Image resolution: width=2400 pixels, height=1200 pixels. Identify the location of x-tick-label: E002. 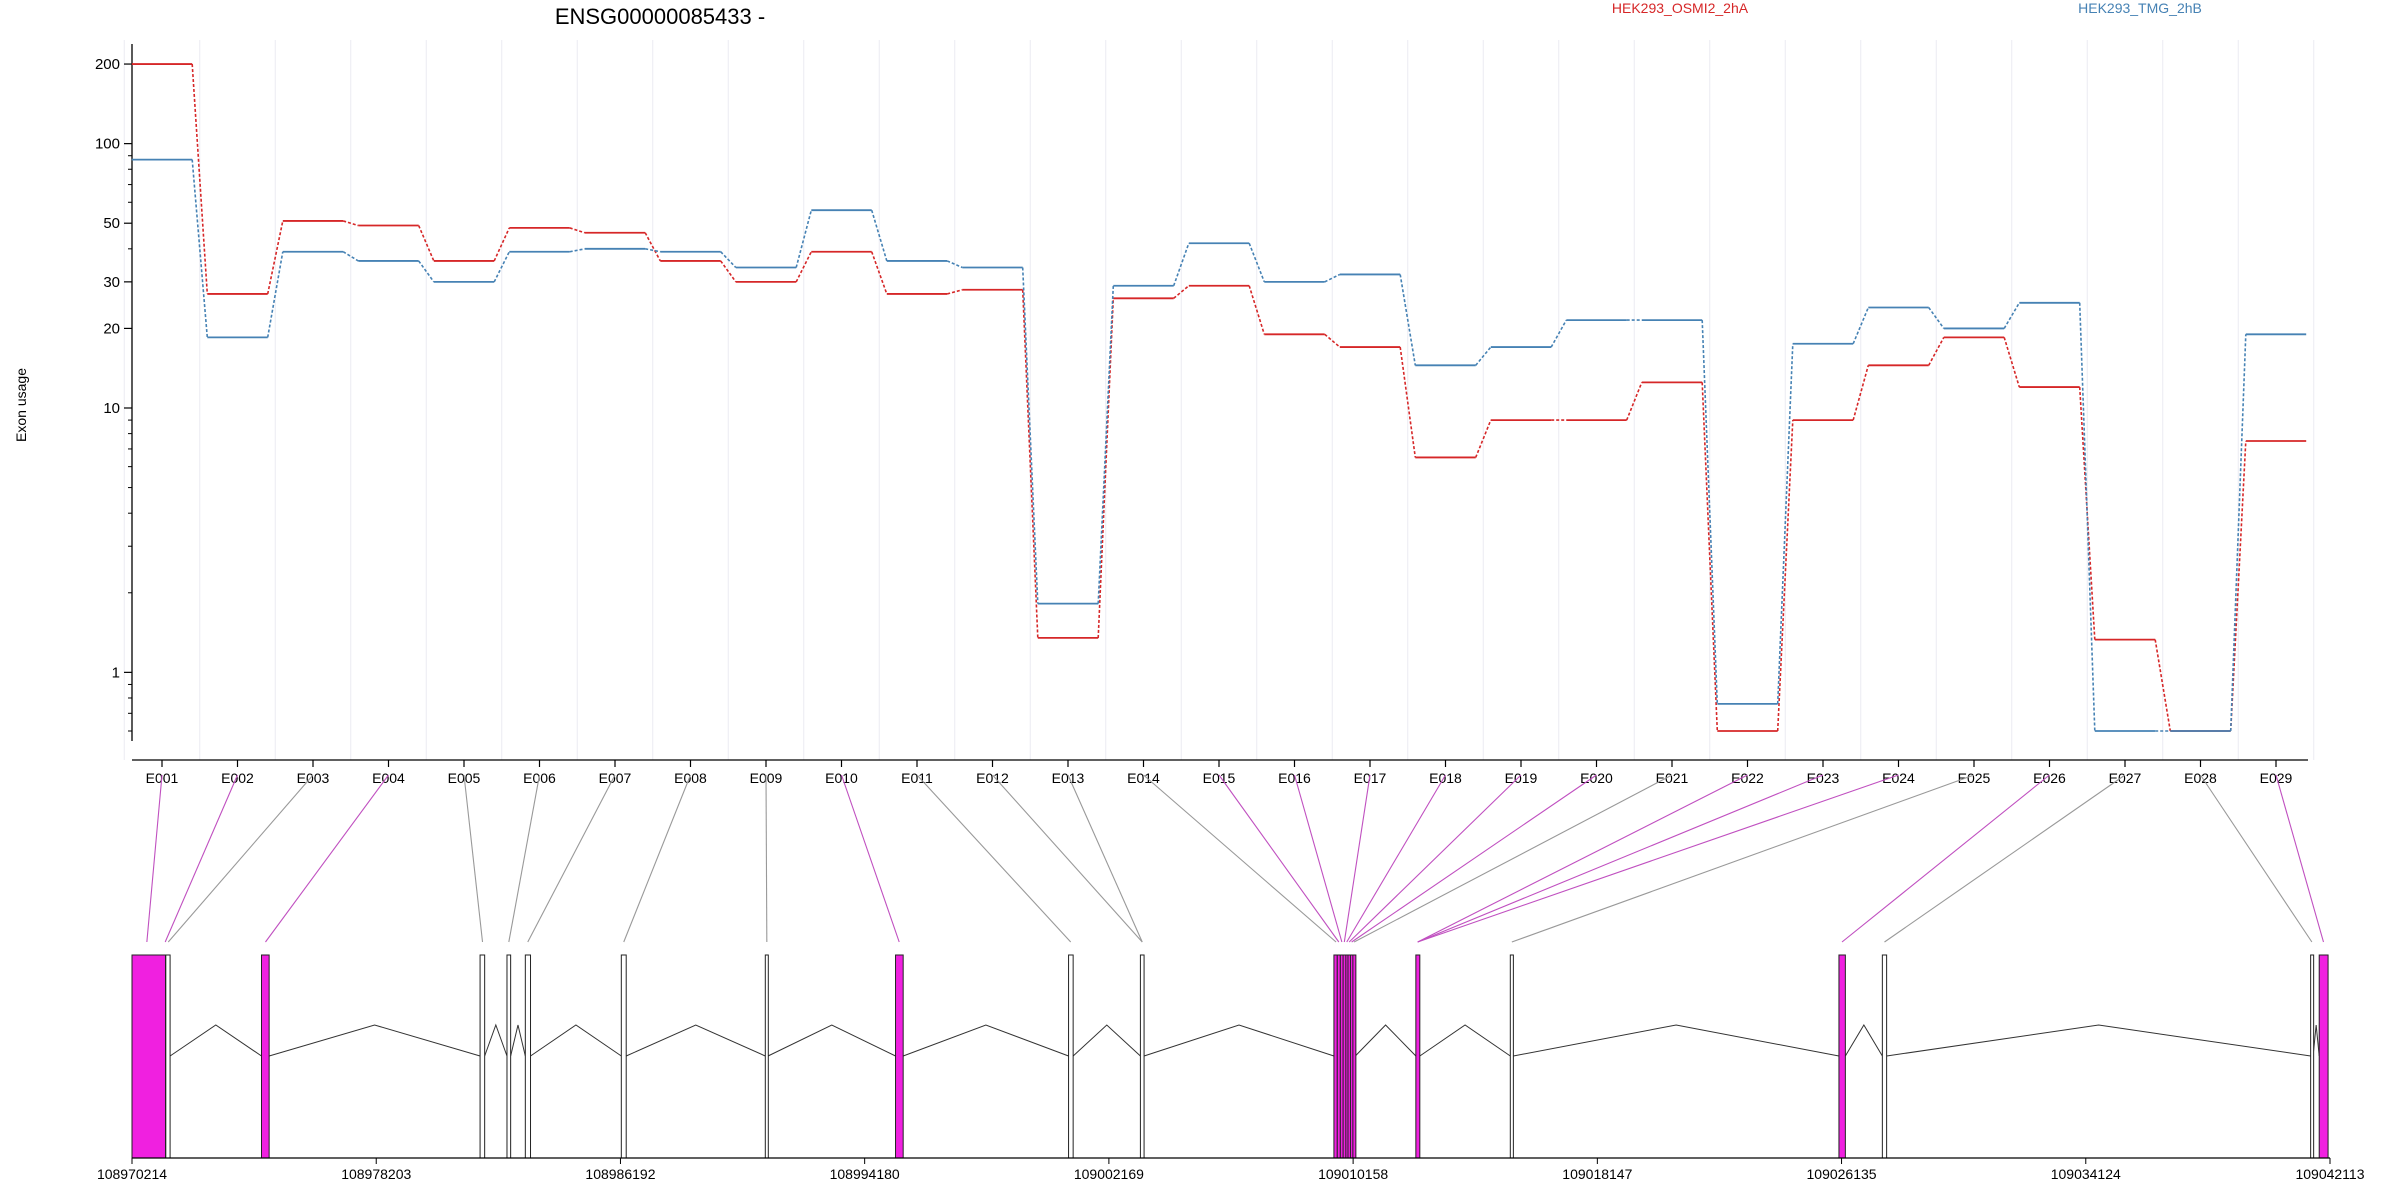
(237, 778).